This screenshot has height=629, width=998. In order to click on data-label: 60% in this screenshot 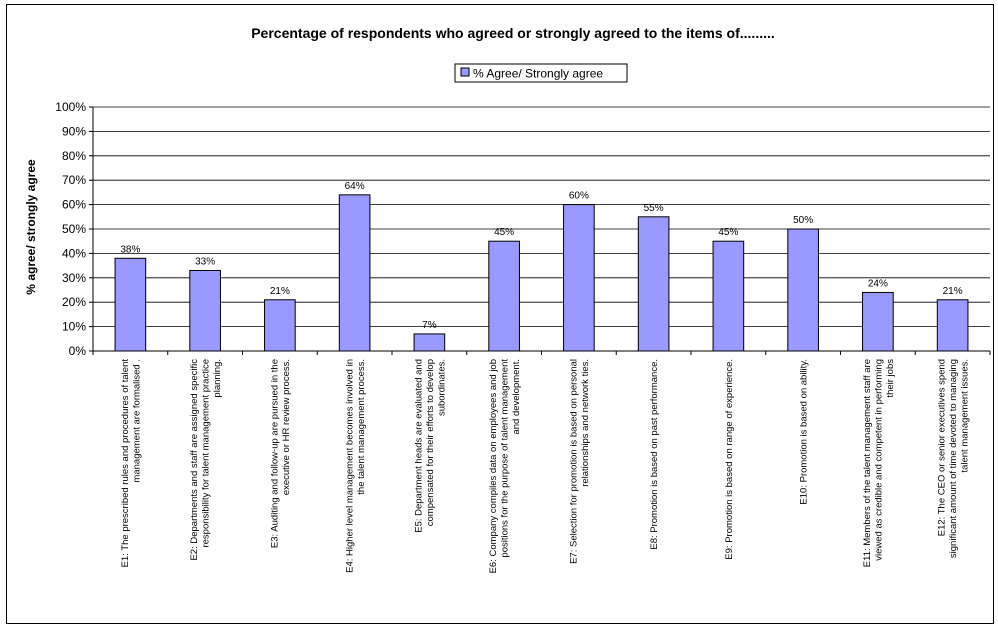, I will do `click(579, 196)`.